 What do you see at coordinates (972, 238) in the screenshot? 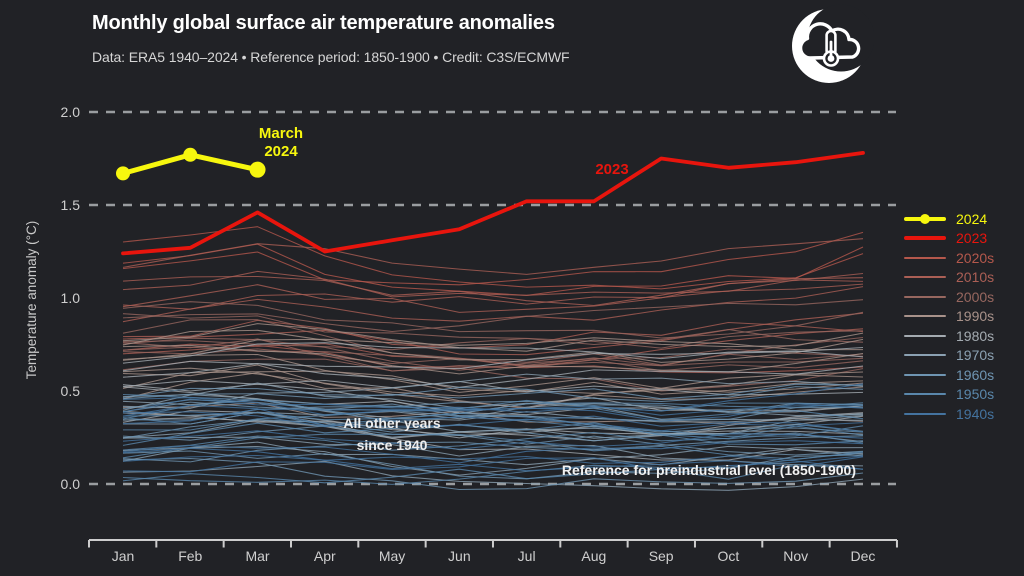
I see `legend-label-2023: 2023` at bounding box center [972, 238].